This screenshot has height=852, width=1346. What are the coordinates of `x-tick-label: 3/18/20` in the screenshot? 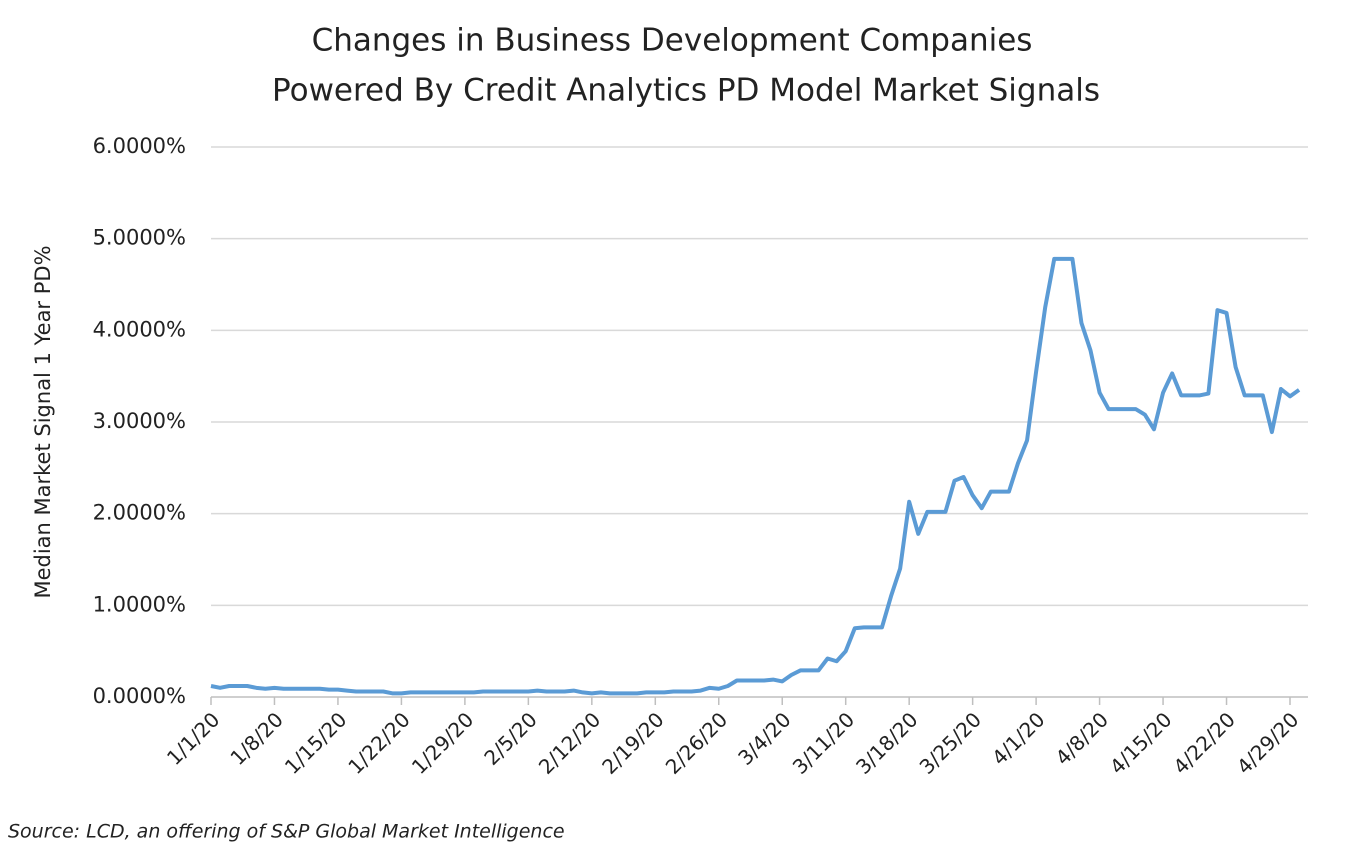 It's located at (886, 742).